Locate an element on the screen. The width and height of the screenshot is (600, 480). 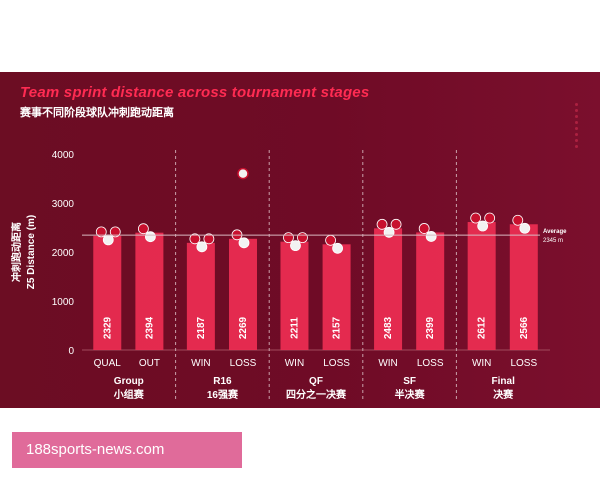
group-label: Group is located at coordinates (129, 381).